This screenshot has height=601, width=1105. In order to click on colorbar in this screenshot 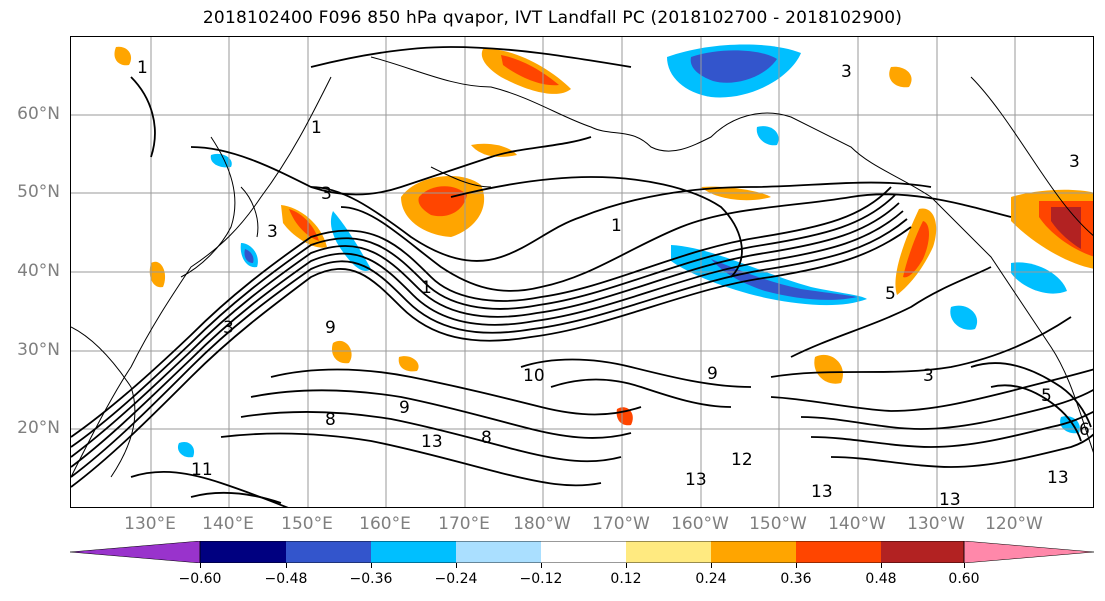, I will do `click(582, 552)`.